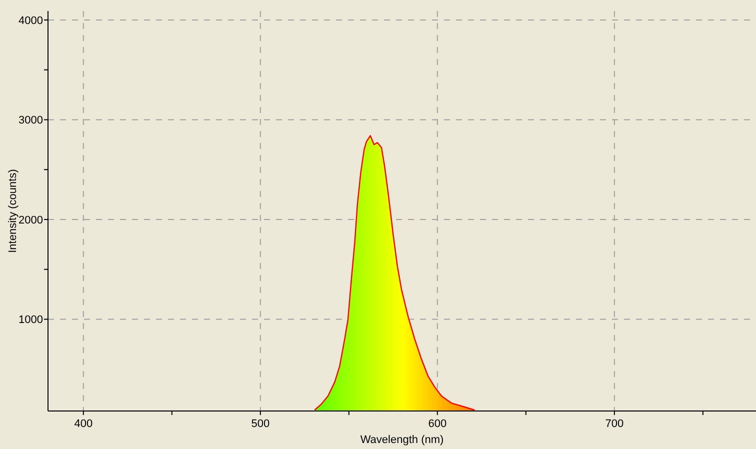 This screenshot has width=756, height=449. Describe the element at coordinates (260, 424) in the screenshot. I see `x-tick-label: 500` at that location.